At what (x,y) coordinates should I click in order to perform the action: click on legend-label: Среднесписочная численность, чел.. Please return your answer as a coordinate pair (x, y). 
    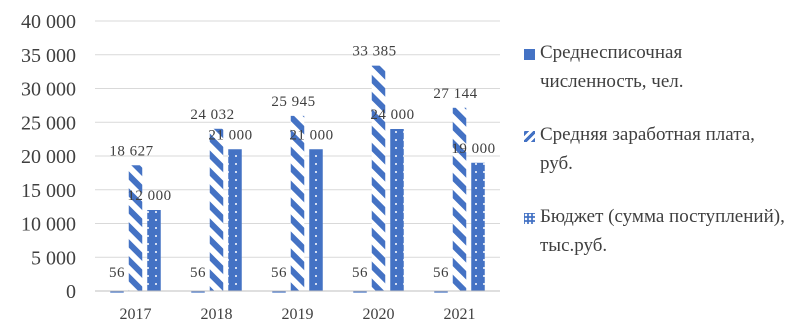
    Looking at the image, I should click on (612, 67).